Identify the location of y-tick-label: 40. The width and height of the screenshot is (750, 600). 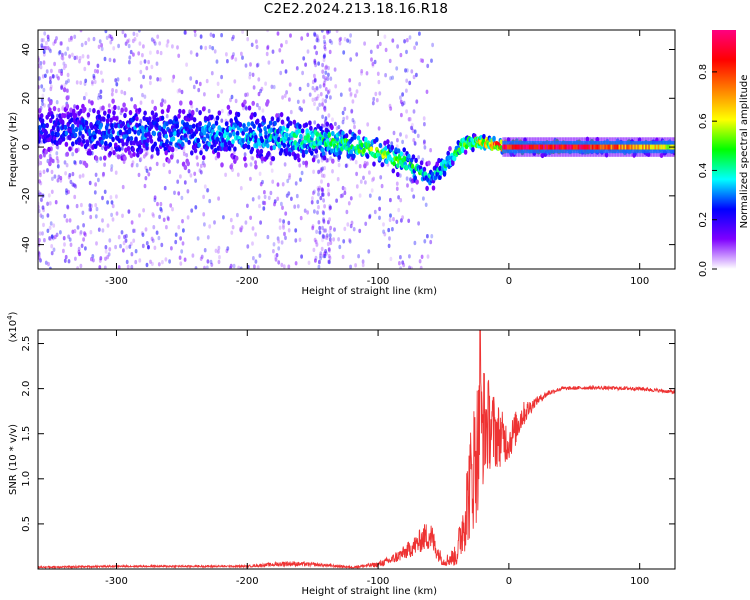
(26, 49).